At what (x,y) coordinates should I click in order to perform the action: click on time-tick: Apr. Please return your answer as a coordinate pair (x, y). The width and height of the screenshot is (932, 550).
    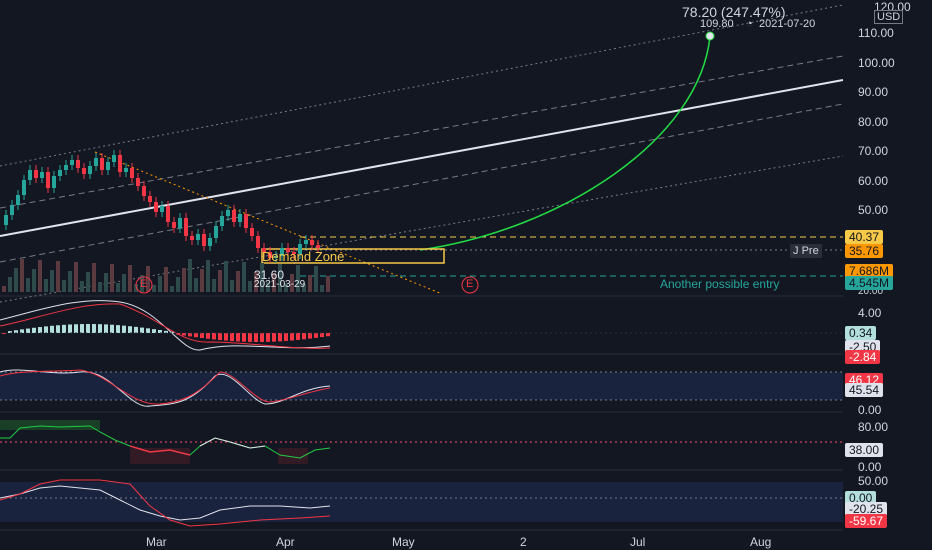
    Looking at the image, I should click on (285, 542).